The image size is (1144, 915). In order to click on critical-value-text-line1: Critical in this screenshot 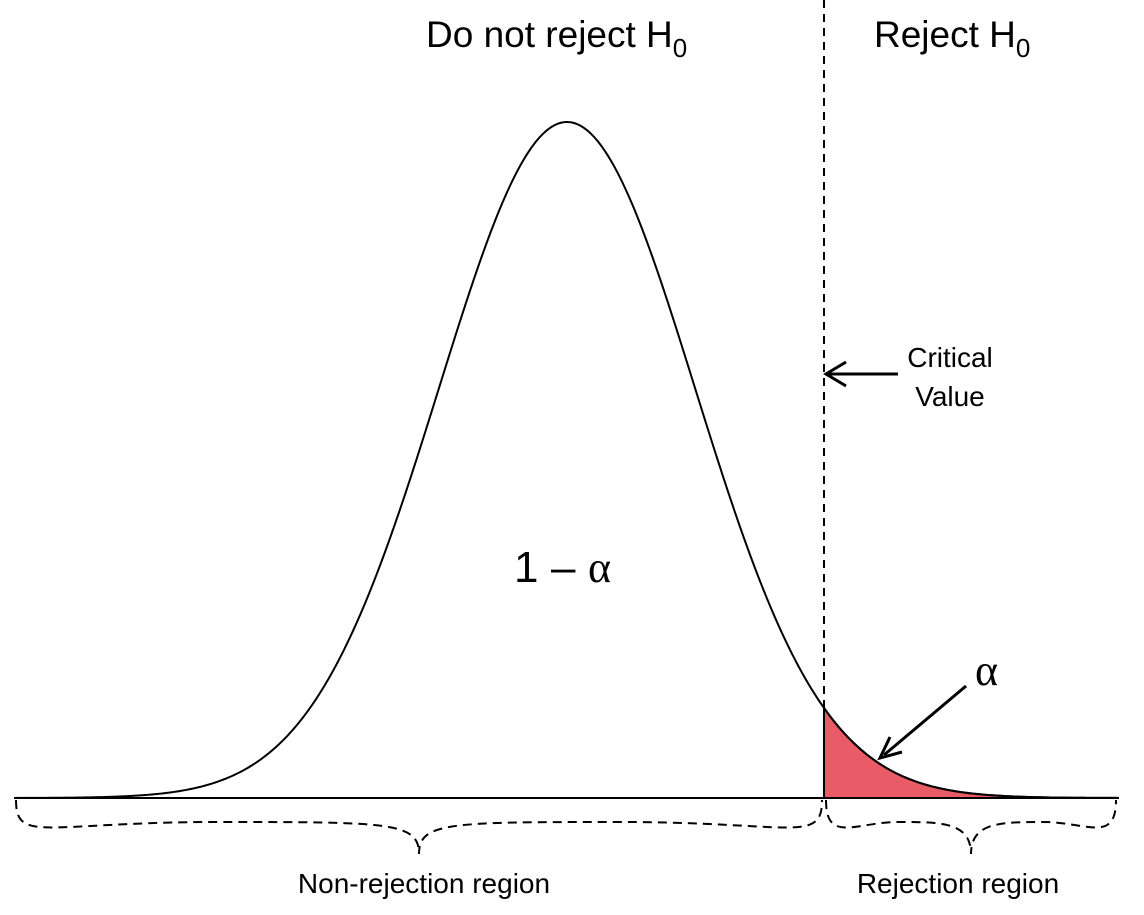, I will do `click(950, 357)`.